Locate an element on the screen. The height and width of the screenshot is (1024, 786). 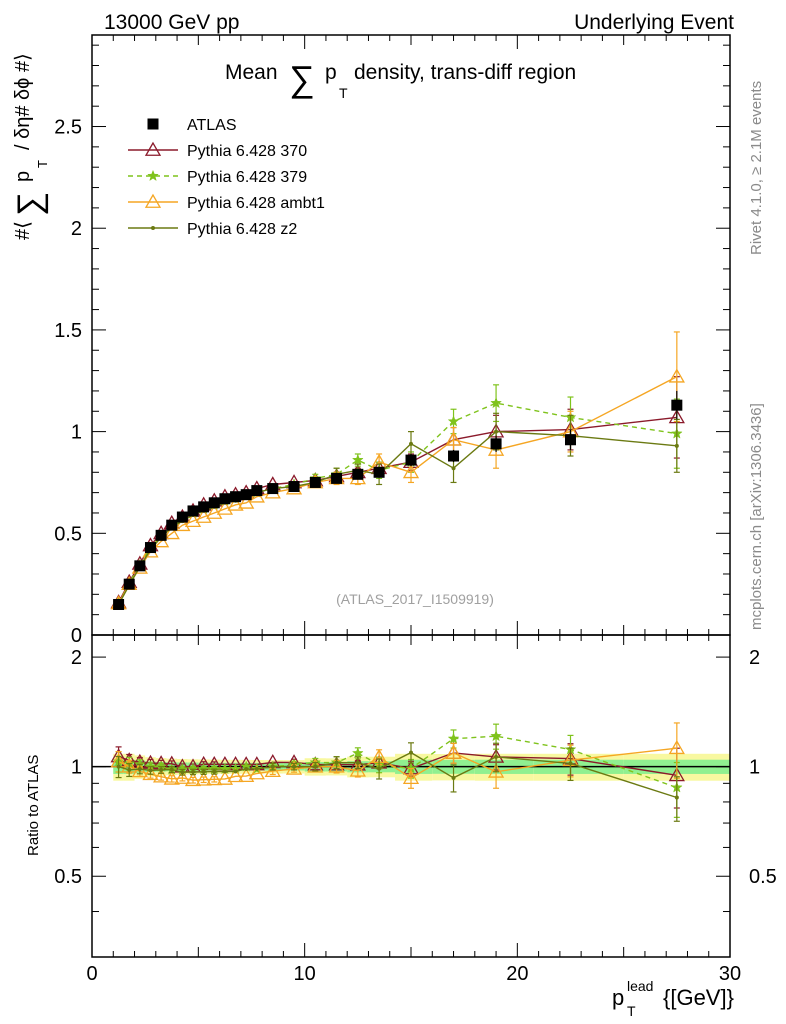
title-suffix: density, trans-diff region is located at coordinates (465, 72).